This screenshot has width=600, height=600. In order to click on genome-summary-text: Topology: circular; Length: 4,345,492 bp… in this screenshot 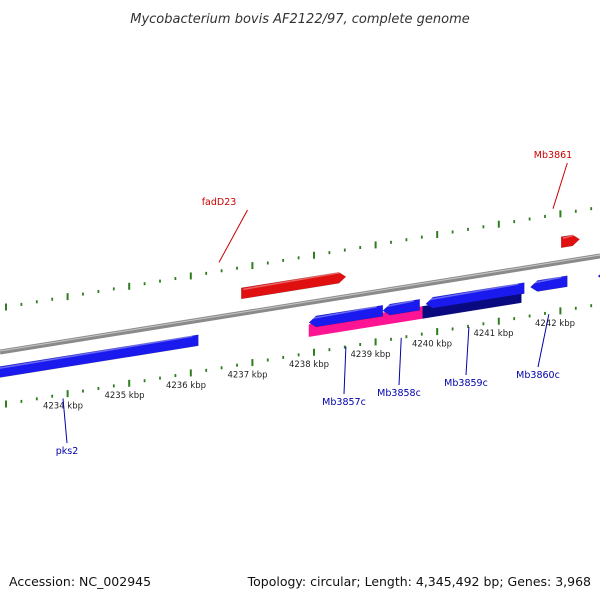, I will do `click(419, 581)`.